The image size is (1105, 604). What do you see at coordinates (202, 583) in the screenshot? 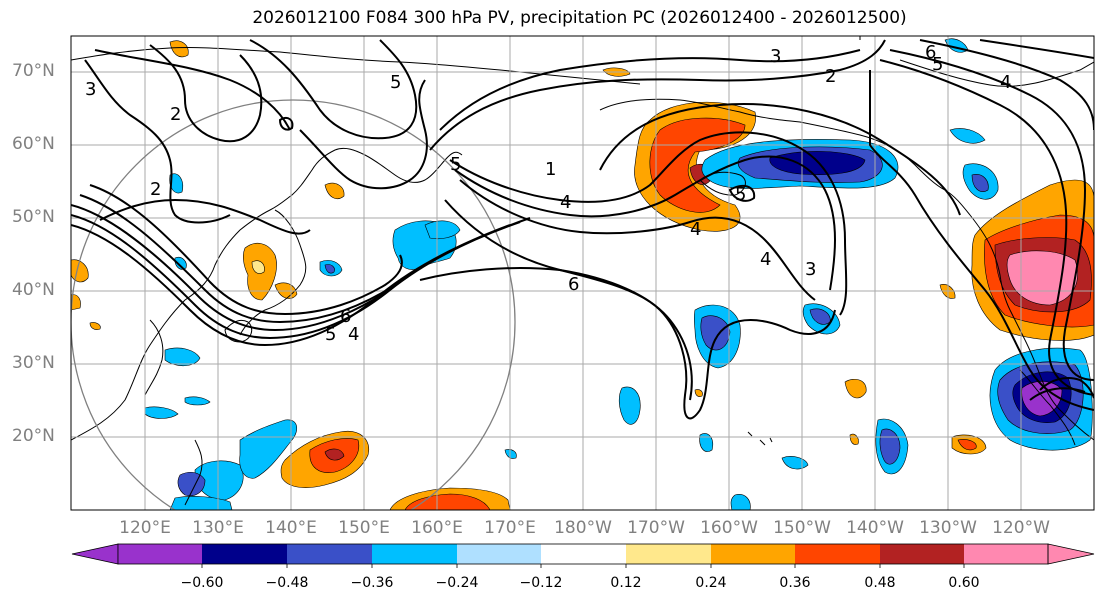
I see `colorbar-tick-label: −0.60` at bounding box center [202, 583].